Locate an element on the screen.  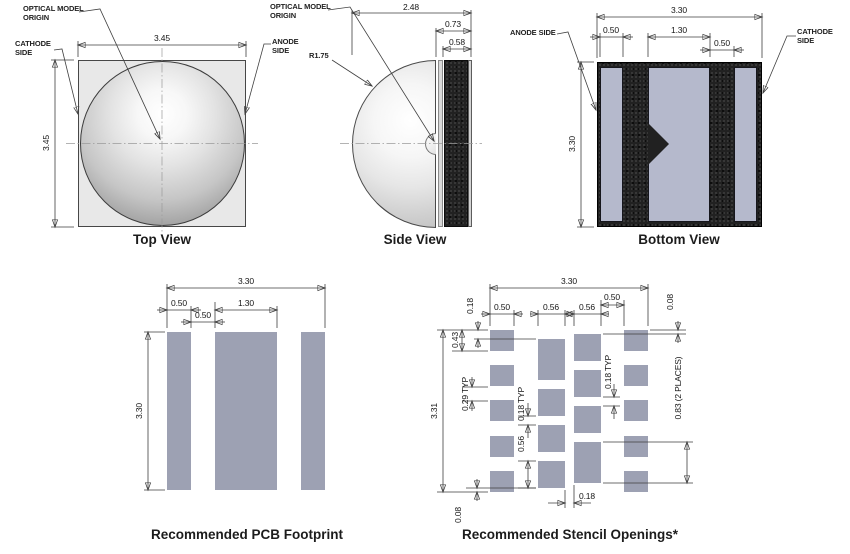
bottom-view-dimensions is located at coordinates (676, 120).